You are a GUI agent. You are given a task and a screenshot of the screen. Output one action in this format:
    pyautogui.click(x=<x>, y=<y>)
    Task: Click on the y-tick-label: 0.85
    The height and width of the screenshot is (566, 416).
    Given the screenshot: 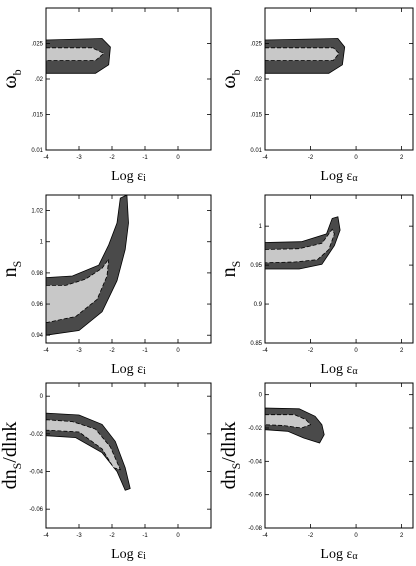 What is the action you would take?
    pyautogui.click(x=256, y=344)
    